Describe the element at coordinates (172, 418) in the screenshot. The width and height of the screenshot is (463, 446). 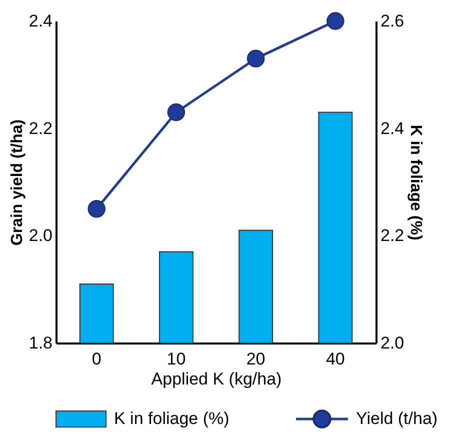
I see `legend-label: K in foliage (%)` at that location.